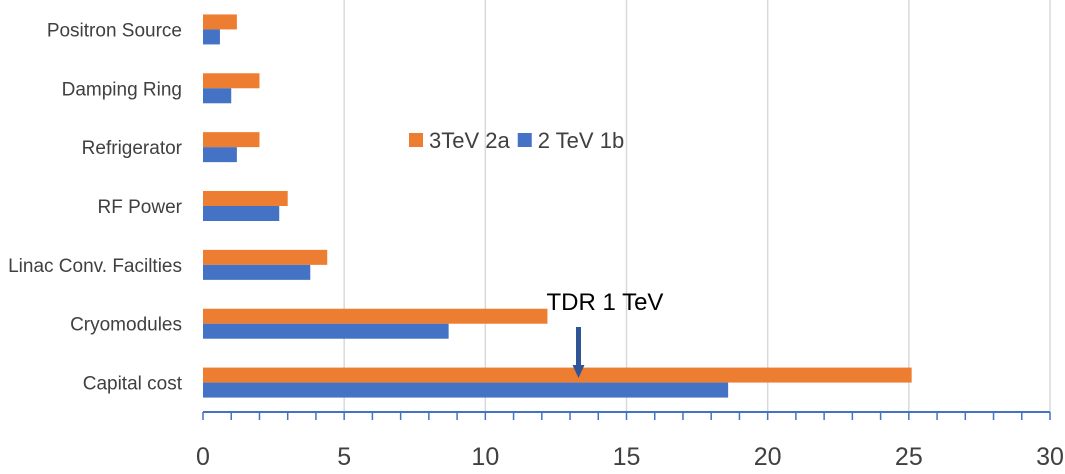 The image size is (1065, 474). I want to click on category-label: Positron Source, so click(114, 30).